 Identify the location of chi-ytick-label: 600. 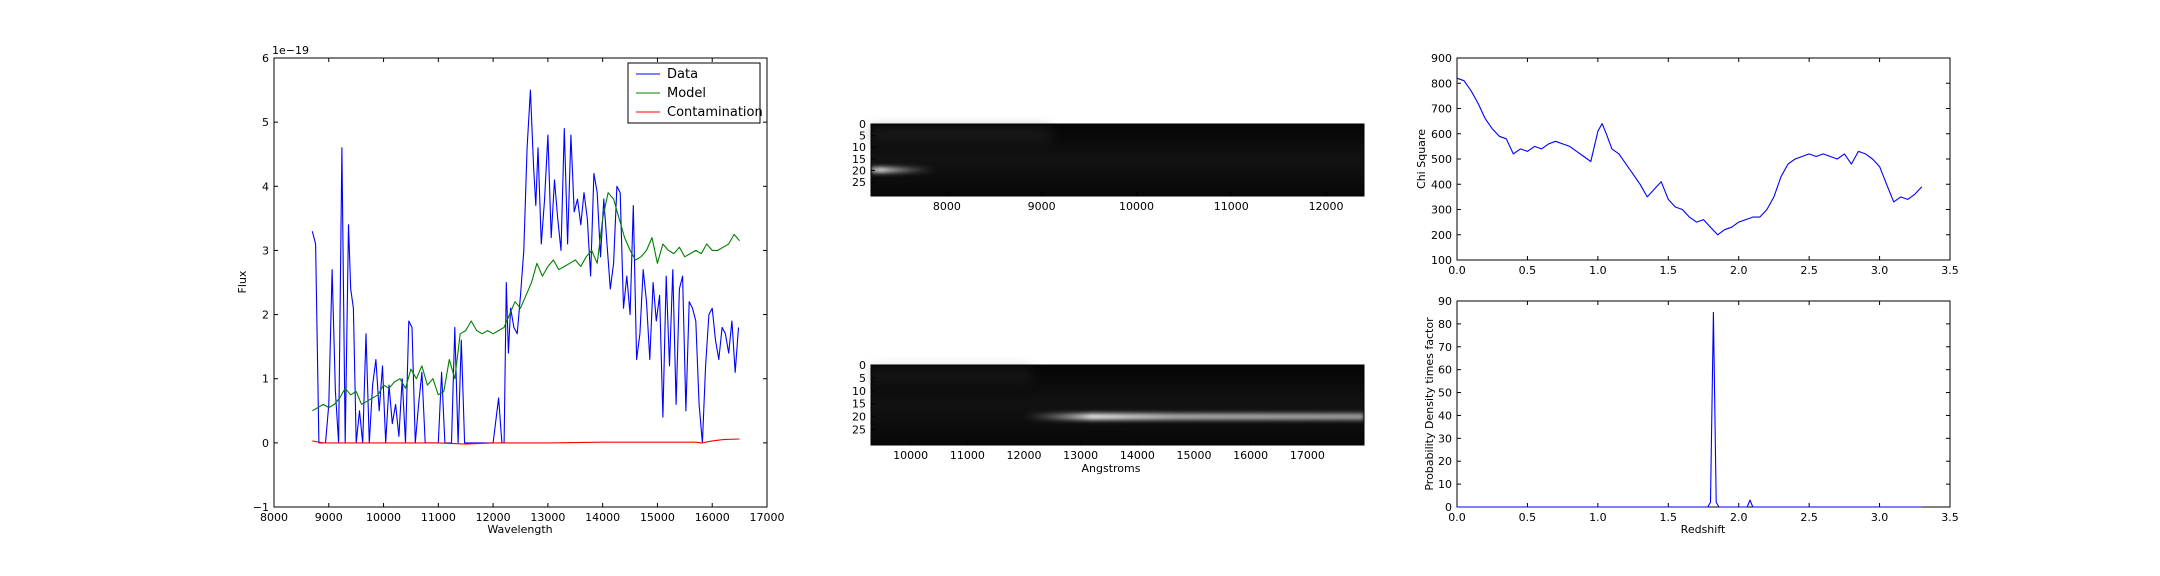
(1441, 134).